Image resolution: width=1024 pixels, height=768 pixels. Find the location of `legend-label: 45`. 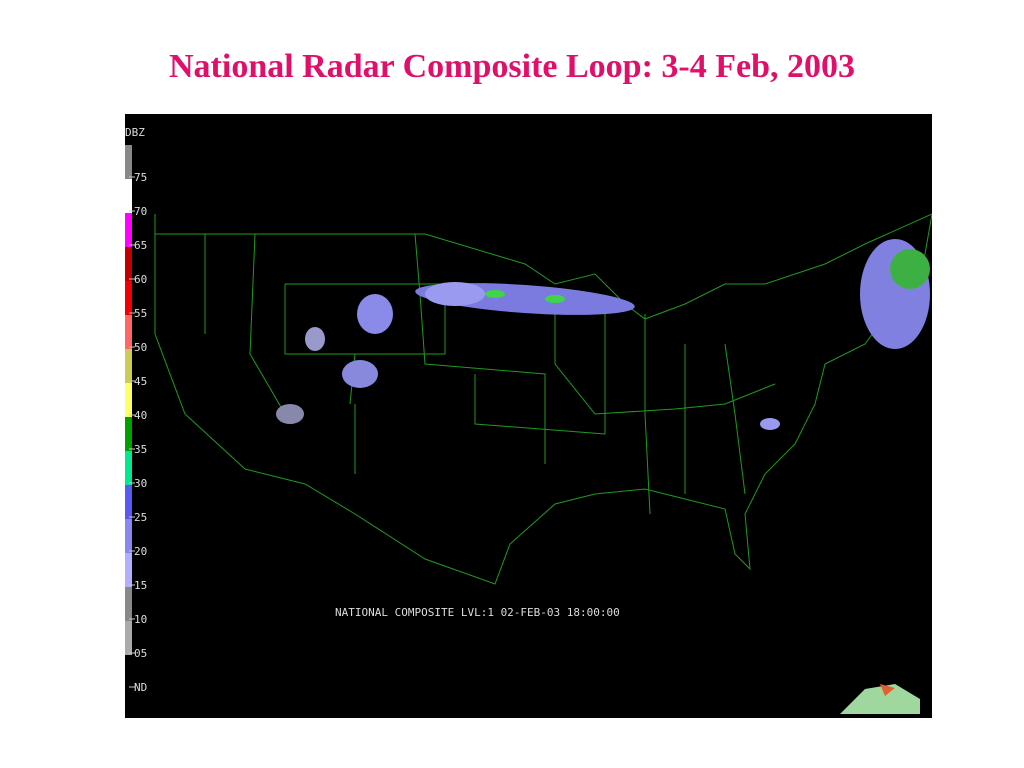

legend-label: 45 is located at coordinates (140, 381).